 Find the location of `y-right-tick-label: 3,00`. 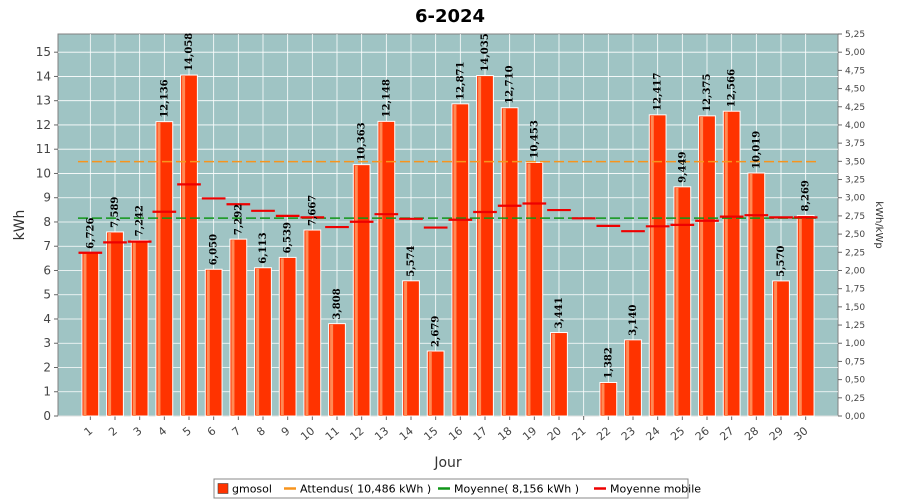

y-right-tick-label: 3,00 is located at coordinates (855, 199).